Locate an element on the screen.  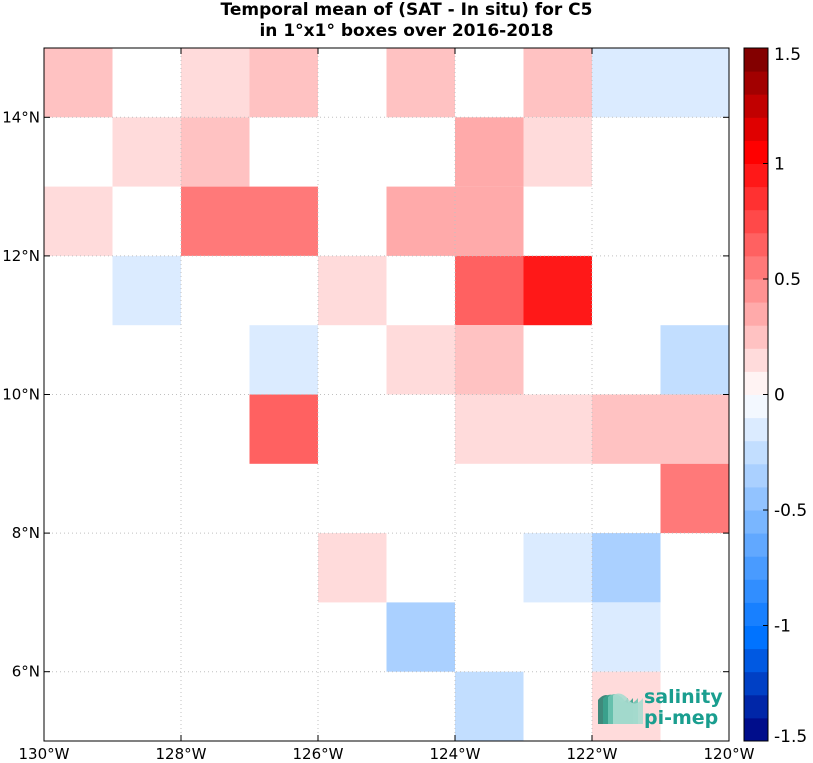
y-tick-label: 14°N is located at coordinates (21, 117).